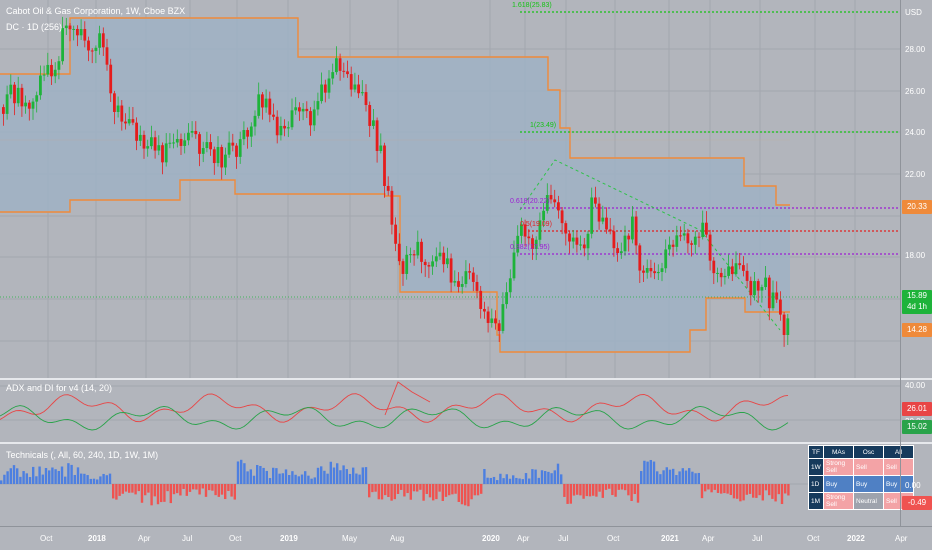 This screenshot has width=932, height=550. What do you see at coordinates (861, 501) in the screenshot?
I see `table-row: 1M Strong Sell Neutral Sell` at bounding box center [861, 501].